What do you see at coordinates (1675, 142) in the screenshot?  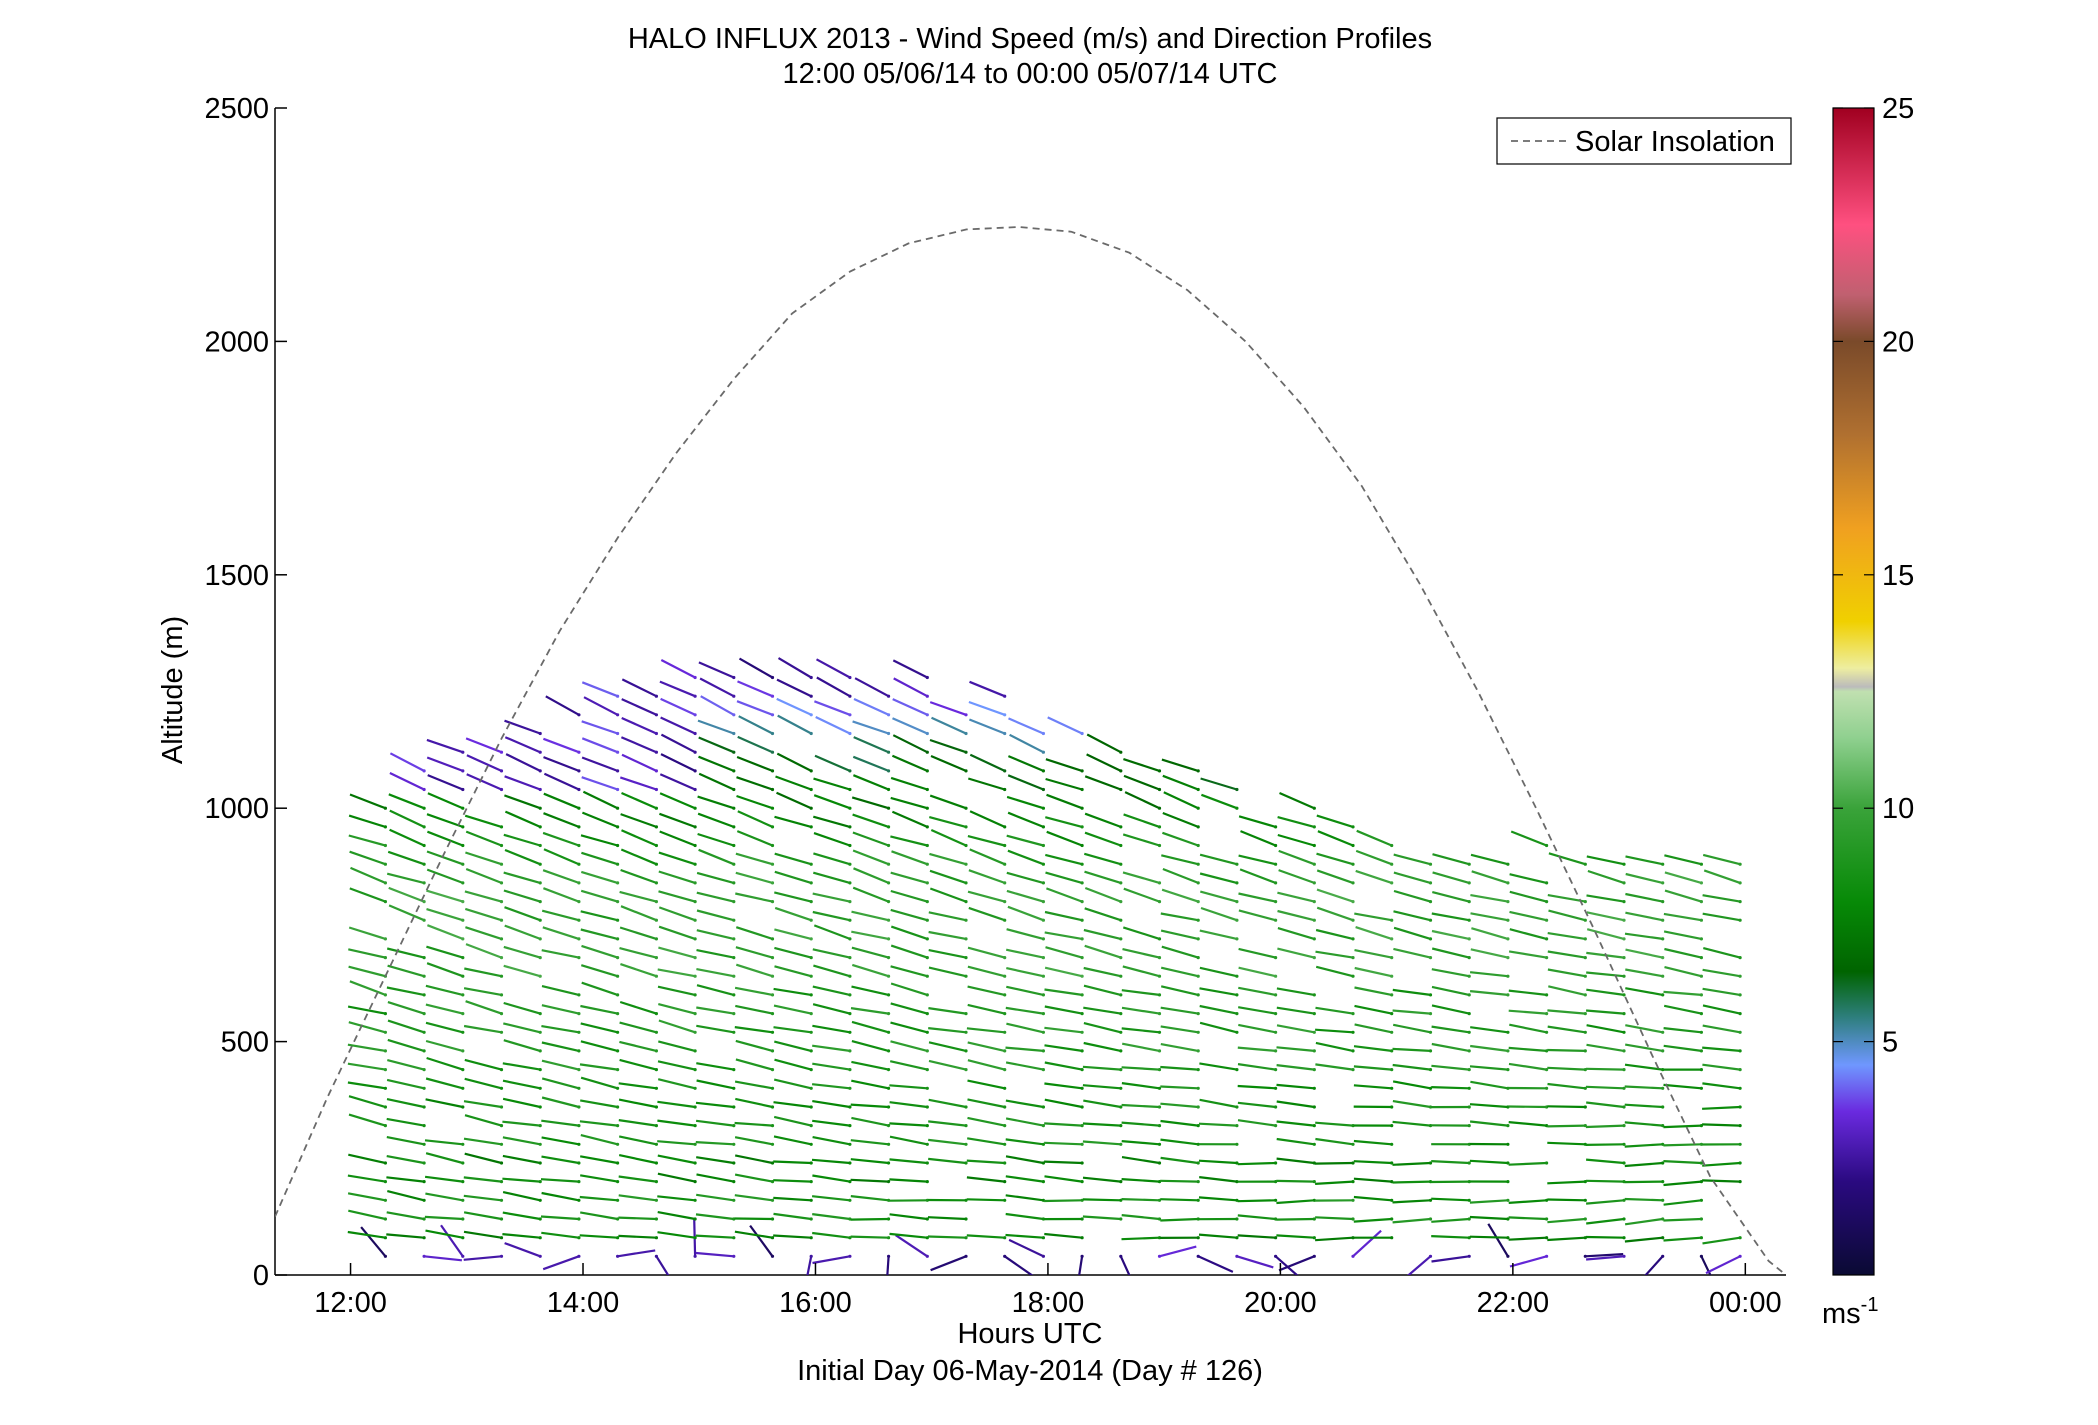 I see `legend-label: Solar Insolation` at bounding box center [1675, 142].